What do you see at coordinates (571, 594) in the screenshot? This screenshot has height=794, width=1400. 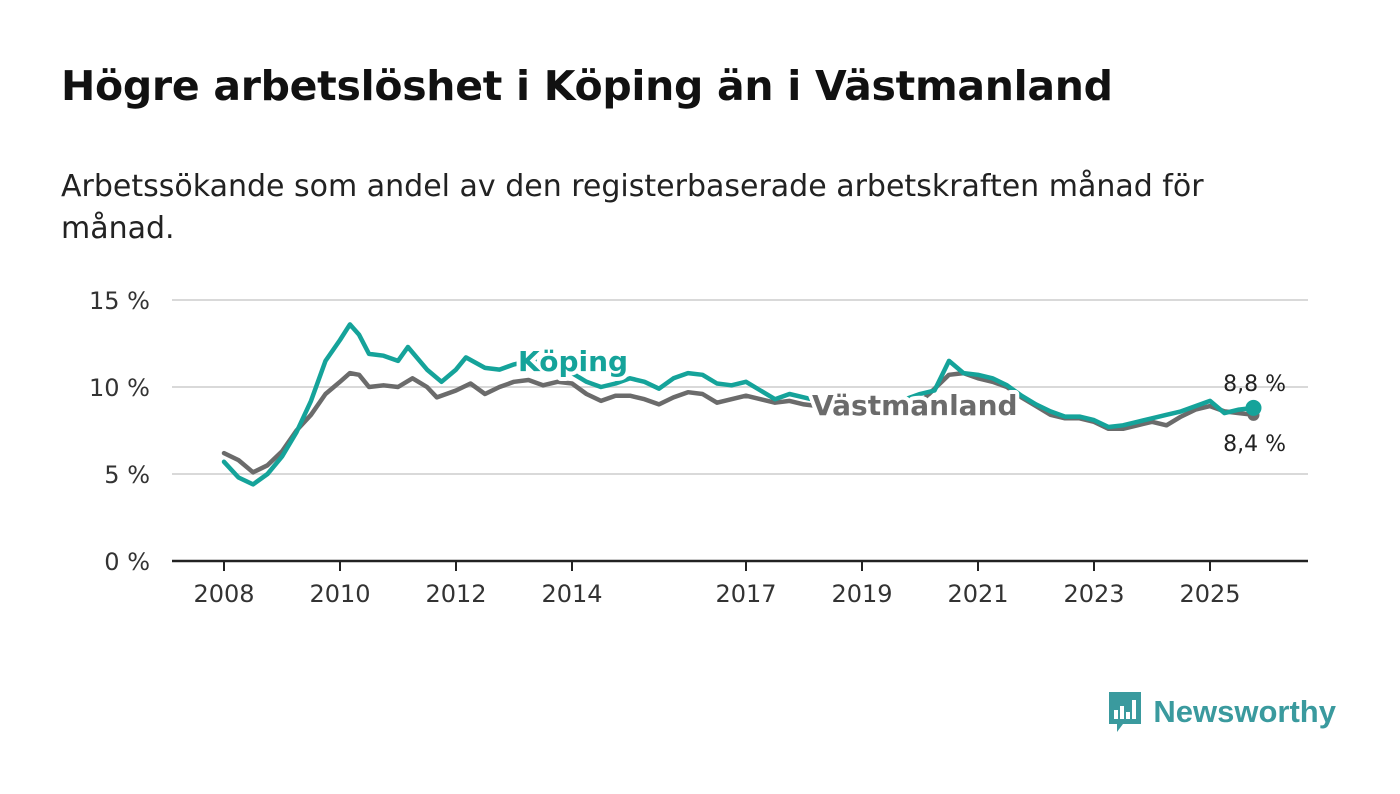 I see `x-tick-label: 2014` at bounding box center [571, 594].